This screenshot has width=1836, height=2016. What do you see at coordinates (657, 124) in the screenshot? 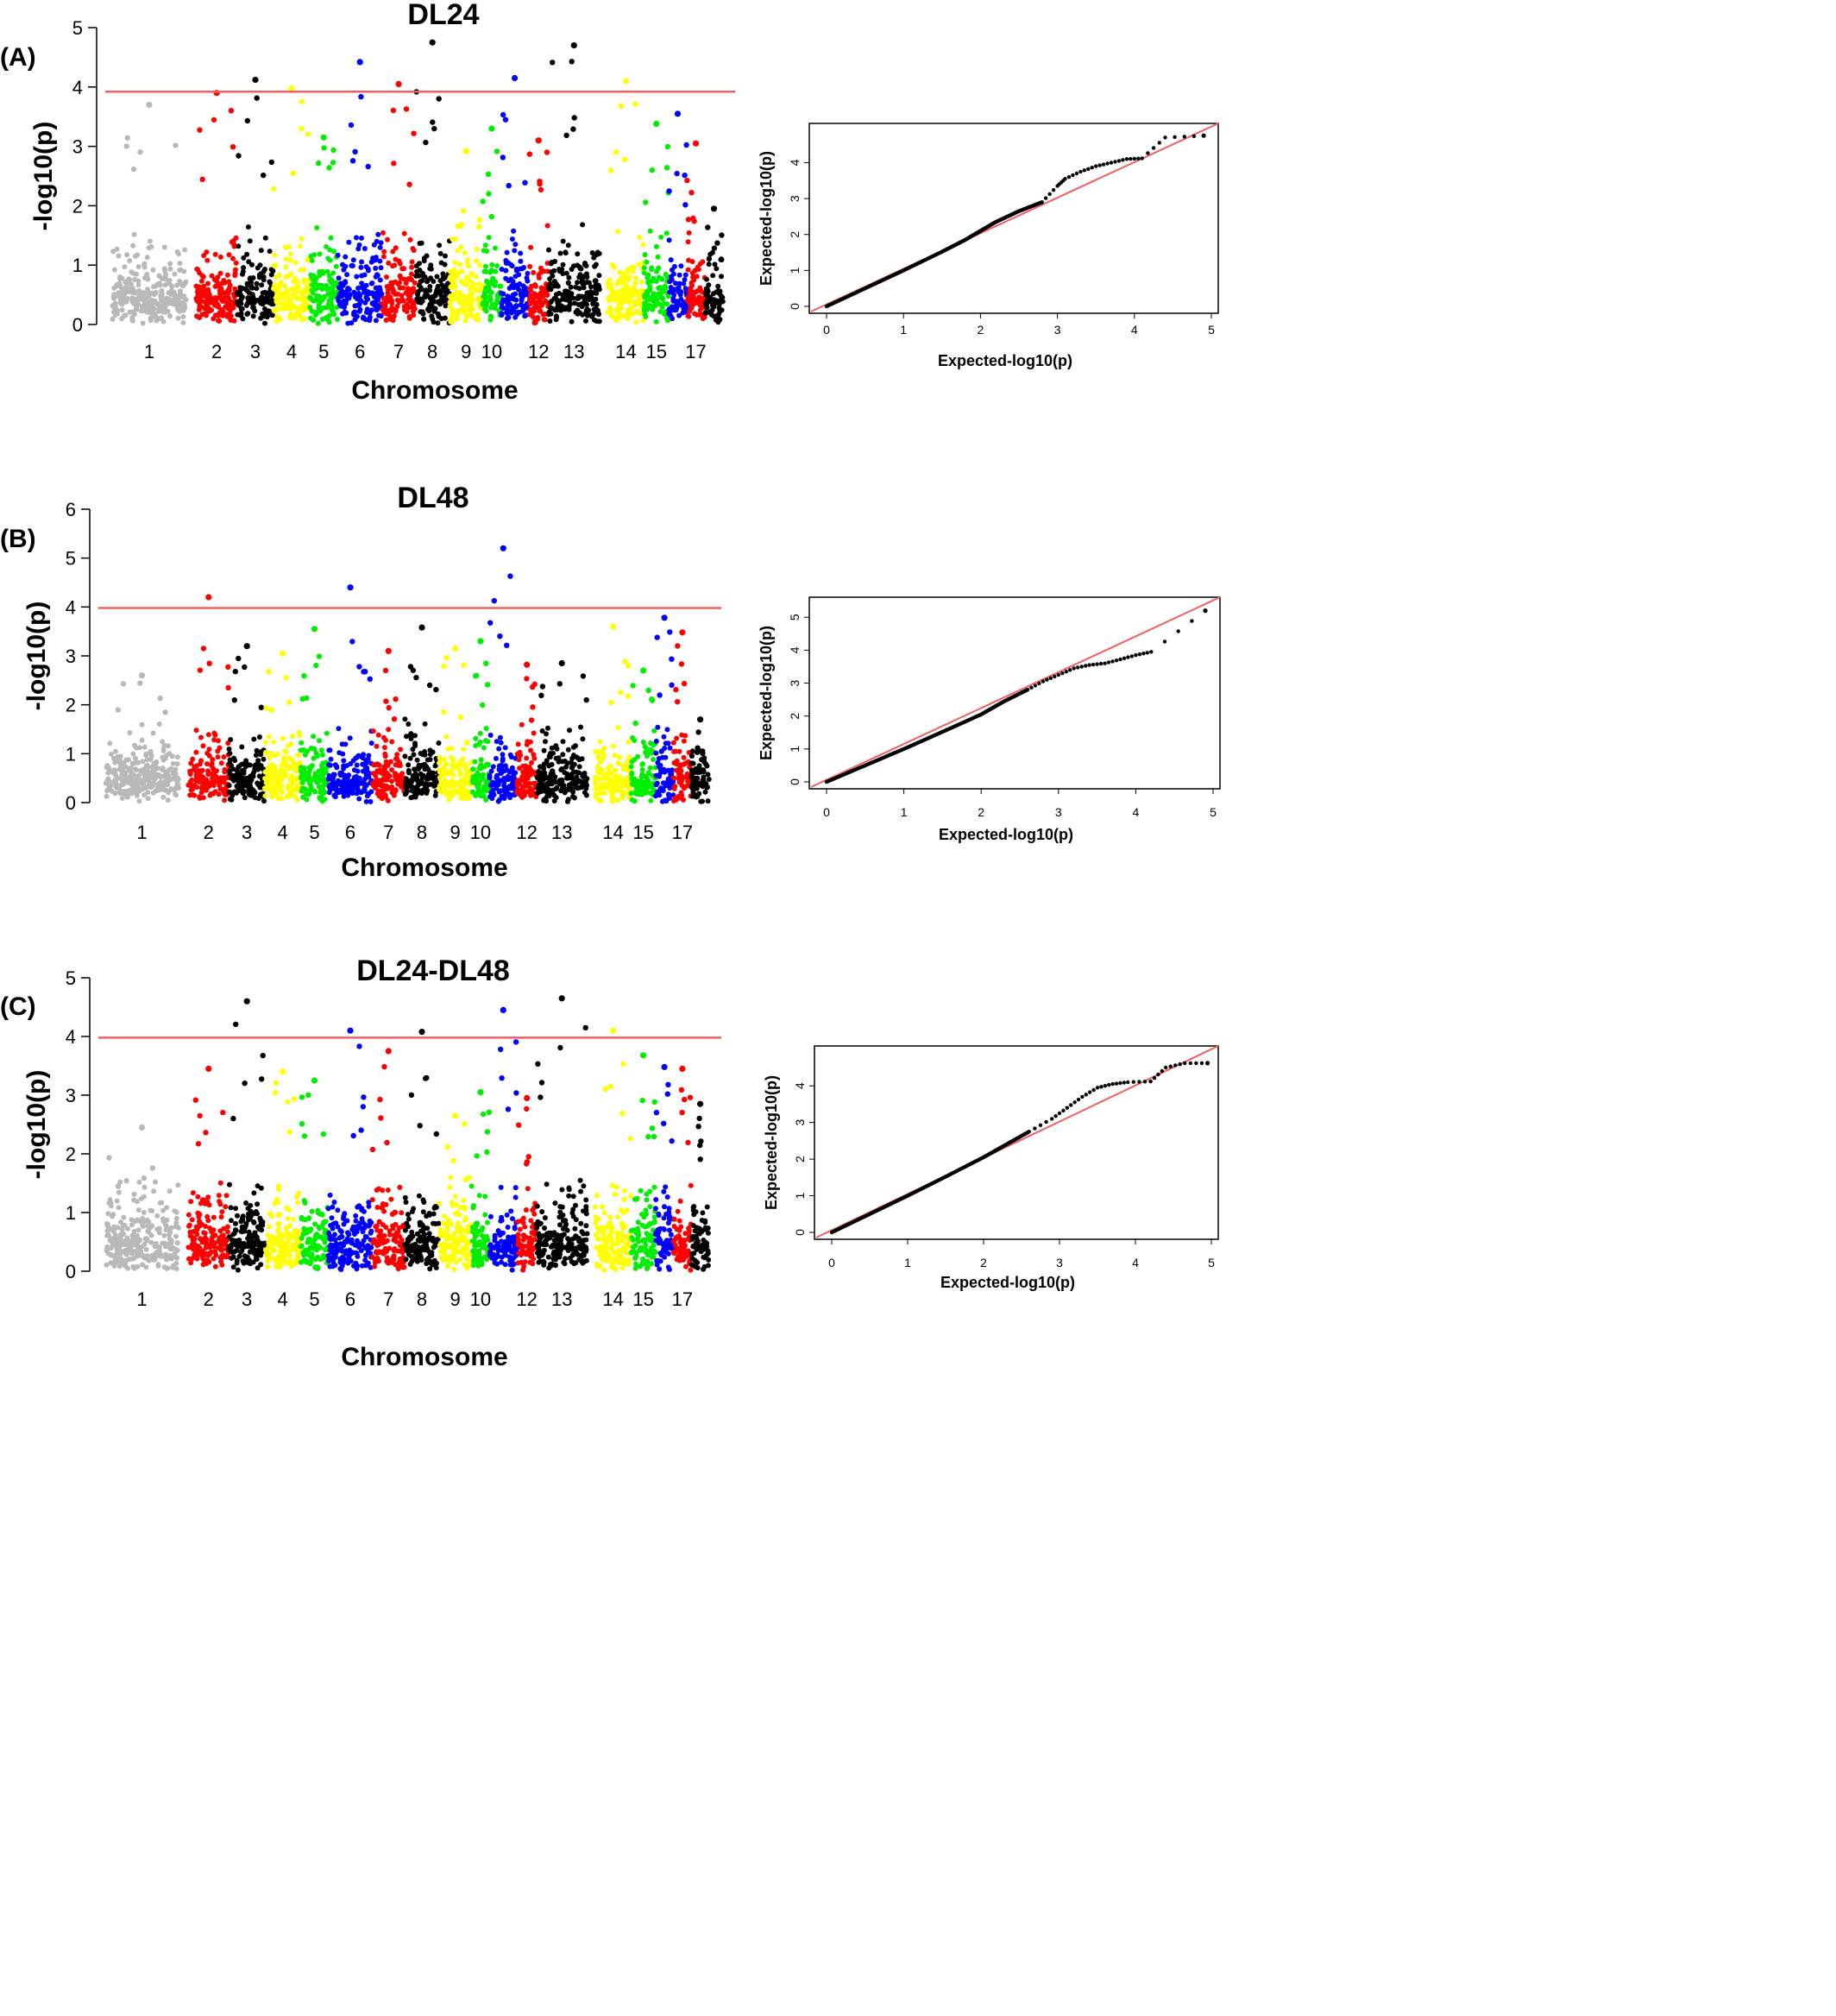
I see `top-hit-point` at bounding box center [657, 124].